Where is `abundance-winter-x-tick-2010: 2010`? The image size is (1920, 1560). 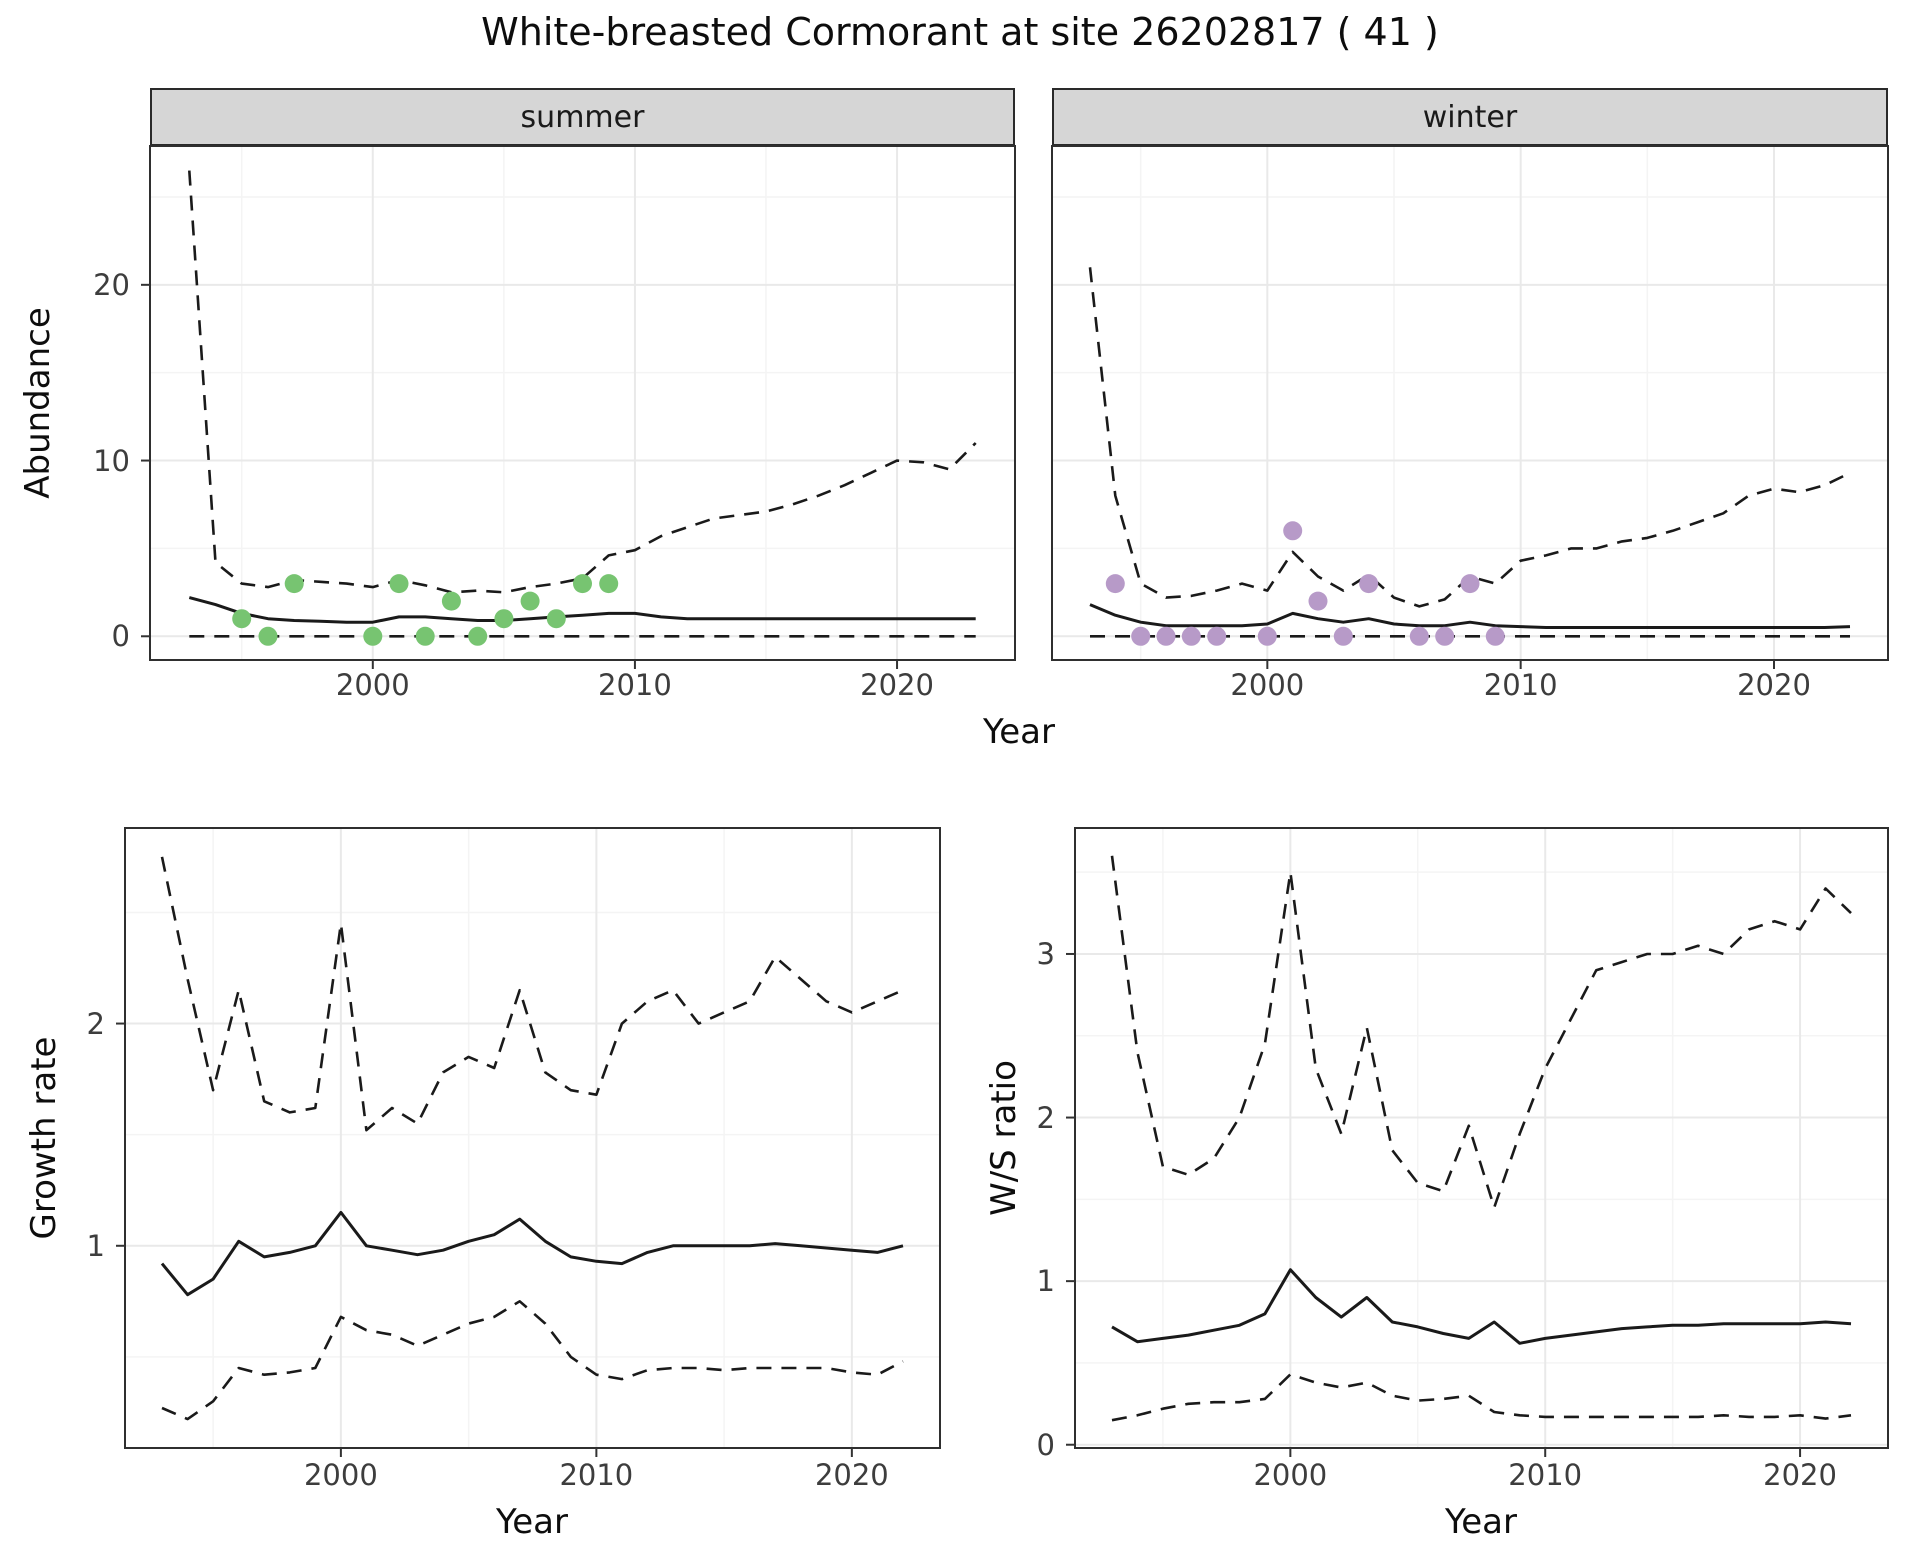
abundance-winter-x-tick-2010: 2010 is located at coordinates (1520, 685).